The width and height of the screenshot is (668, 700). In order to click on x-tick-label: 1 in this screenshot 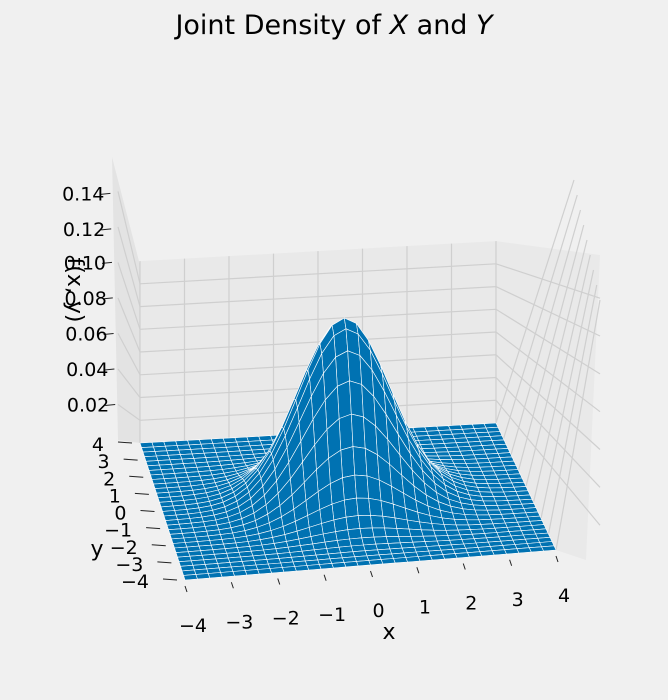, I will do `click(425, 607)`.